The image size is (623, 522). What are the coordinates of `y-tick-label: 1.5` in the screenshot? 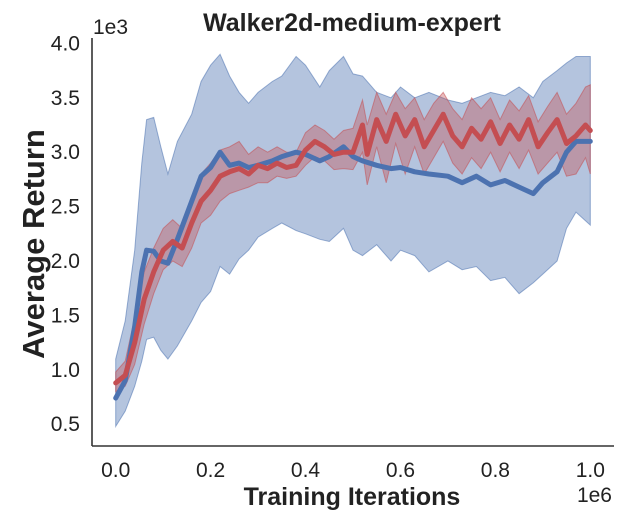 It's located at (65, 315).